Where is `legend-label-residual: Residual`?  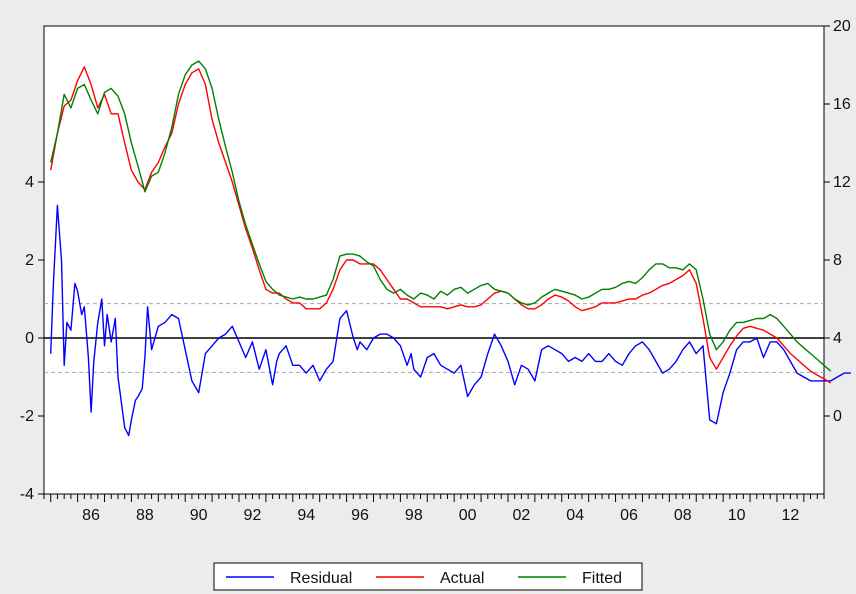 legend-label-residual: Residual is located at coordinates (321, 578).